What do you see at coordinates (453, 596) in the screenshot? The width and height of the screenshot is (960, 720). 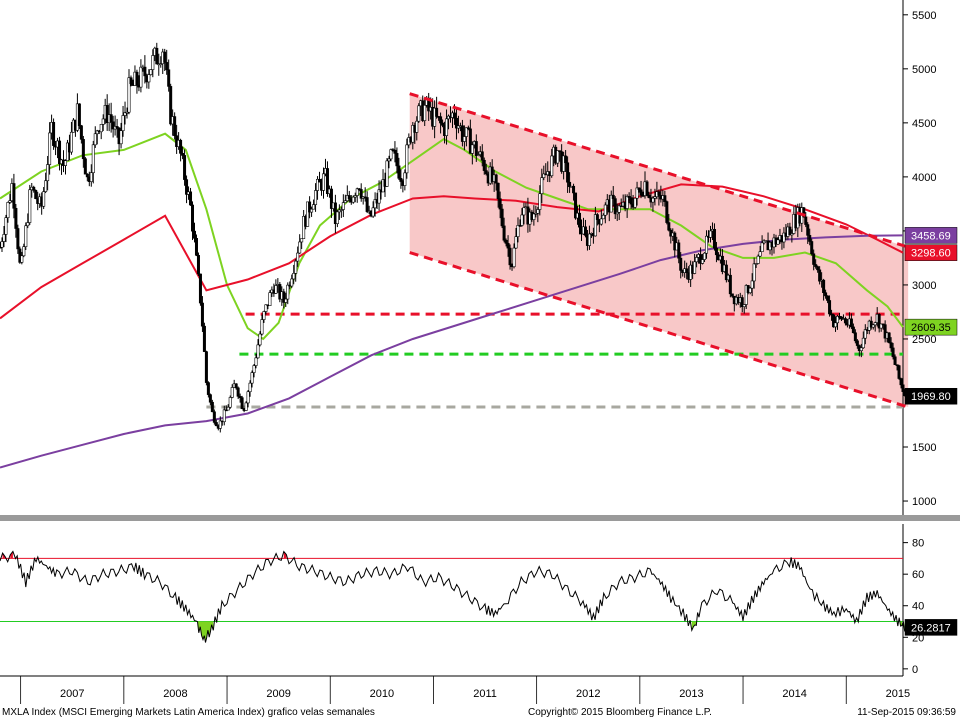 I see `rsi-line` at bounding box center [453, 596].